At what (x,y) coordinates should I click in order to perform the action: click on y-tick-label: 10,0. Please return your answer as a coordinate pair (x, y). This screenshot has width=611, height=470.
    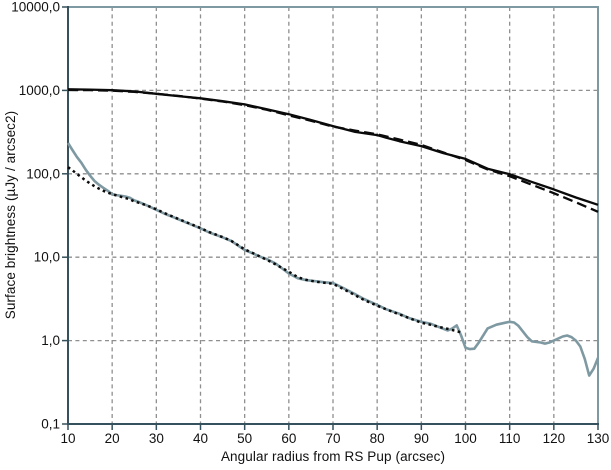
    Looking at the image, I should click on (47, 257).